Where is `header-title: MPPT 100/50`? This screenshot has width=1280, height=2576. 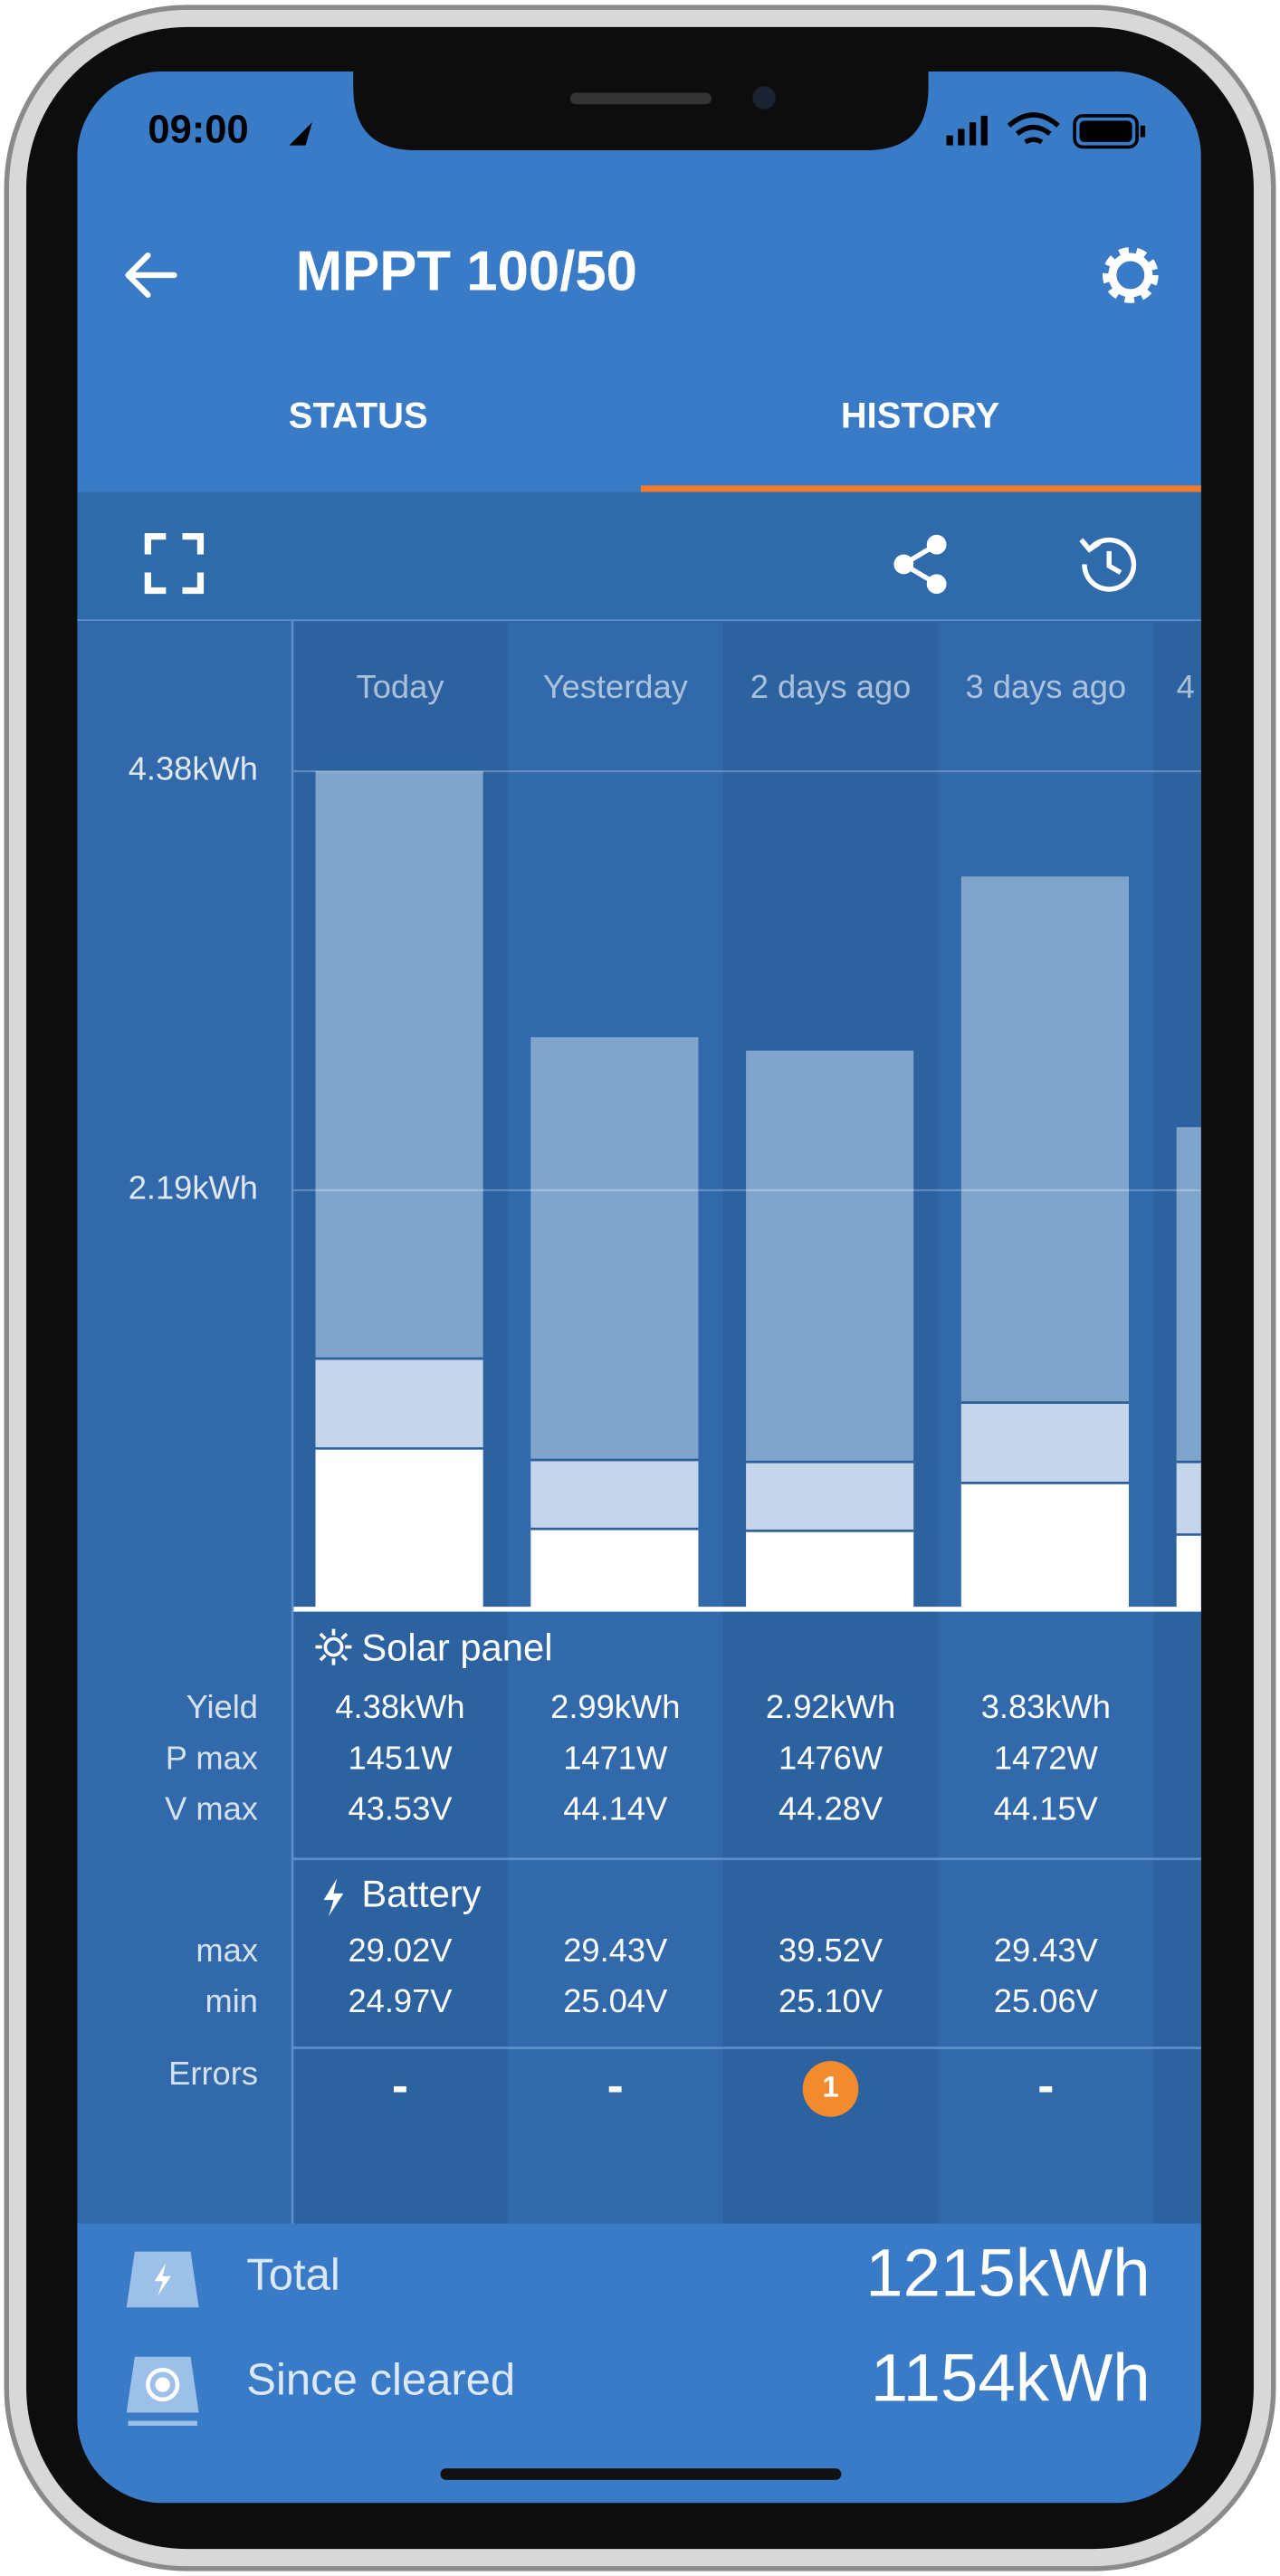
header-title: MPPT 100/50 is located at coordinates (466, 271).